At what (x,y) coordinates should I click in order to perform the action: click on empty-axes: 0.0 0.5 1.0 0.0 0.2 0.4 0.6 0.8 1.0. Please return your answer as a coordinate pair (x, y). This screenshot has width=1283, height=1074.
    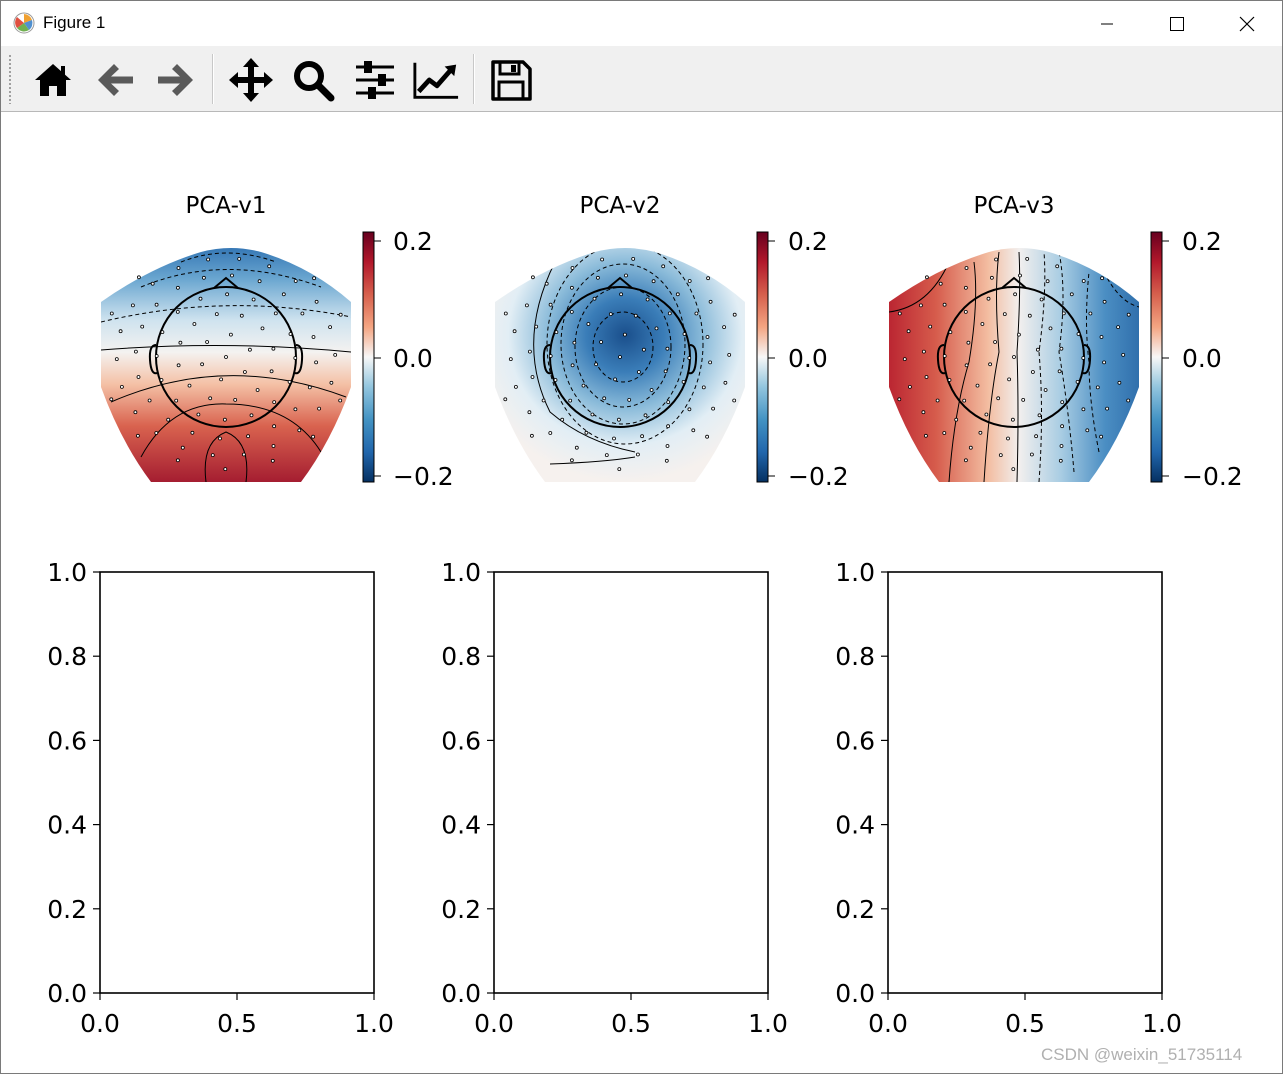
    Looking at the image, I should click on (614, 798).